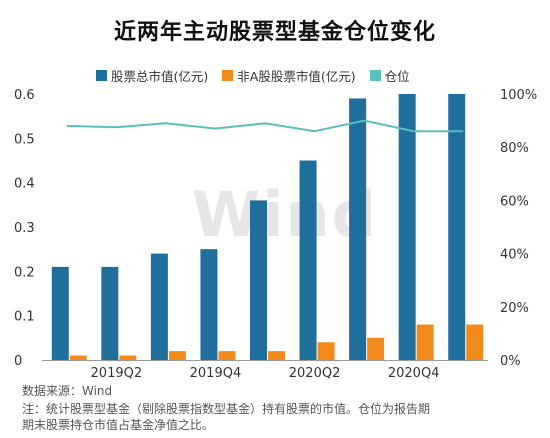 The height and width of the screenshot is (438, 550). Describe the element at coordinates (397, 76) in the screenshot. I see `legend-label-position: 仓位` at that location.